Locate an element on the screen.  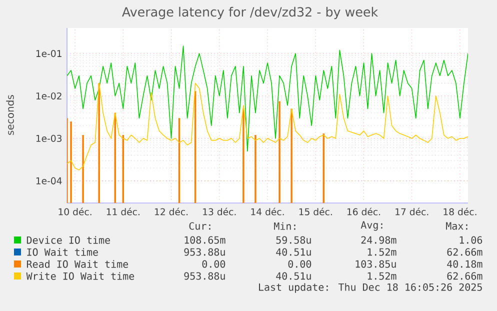
x-tick-label: 16 déc. is located at coordinates (363, 212).